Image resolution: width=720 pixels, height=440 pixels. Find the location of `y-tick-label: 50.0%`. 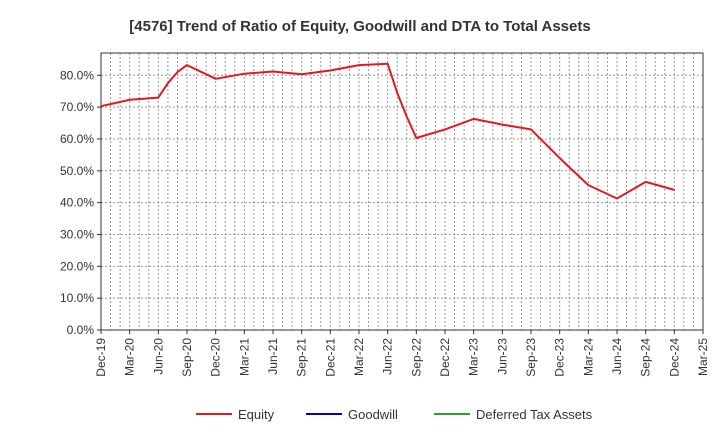

y-tick-label: 50.0% is located at coordinates (77, 171).